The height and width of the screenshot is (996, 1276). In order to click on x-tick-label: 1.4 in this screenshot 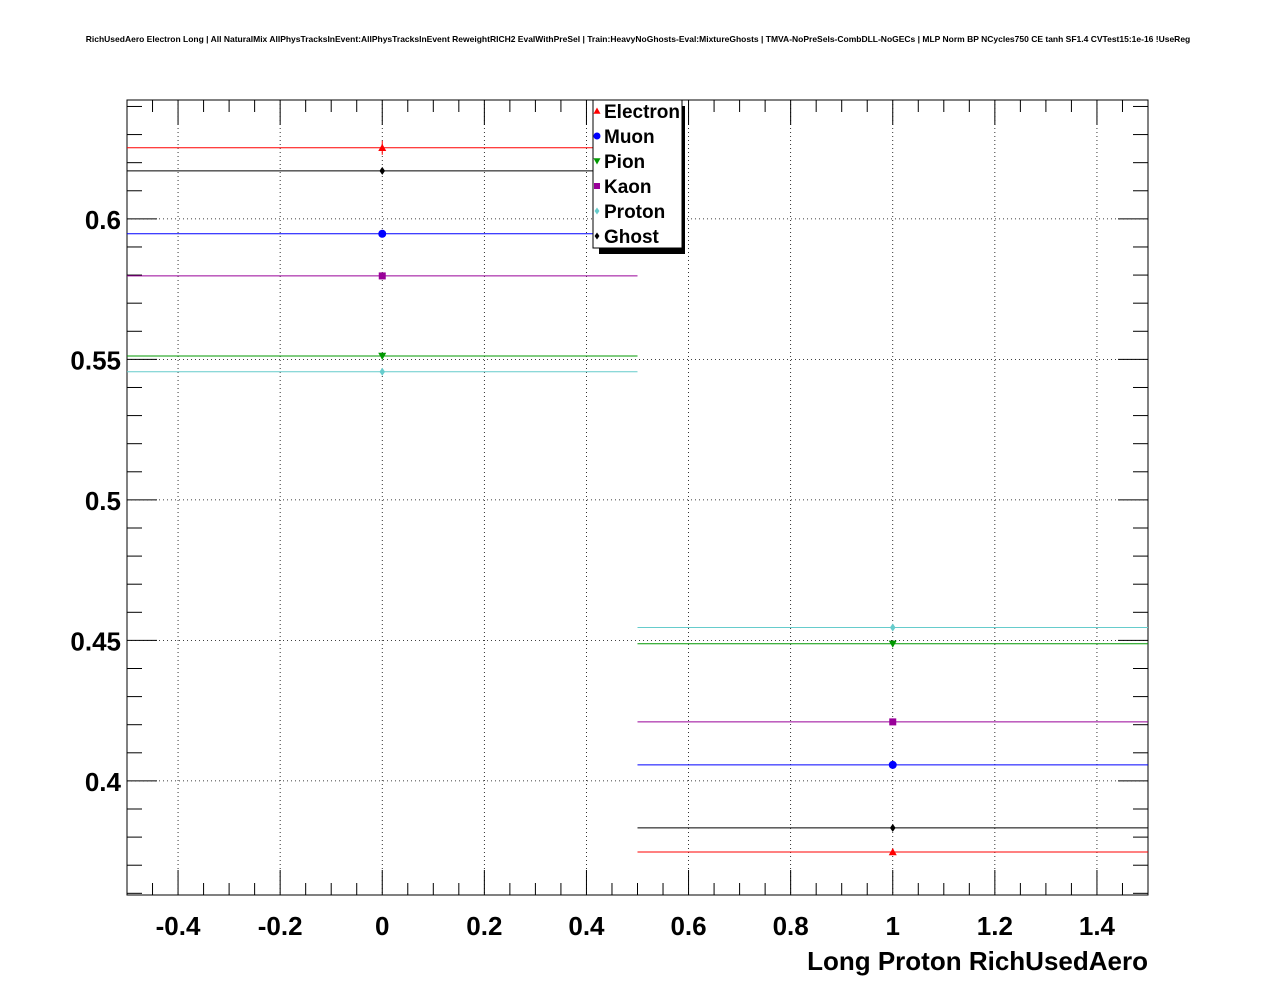, I will do `click(1097, 926)`.